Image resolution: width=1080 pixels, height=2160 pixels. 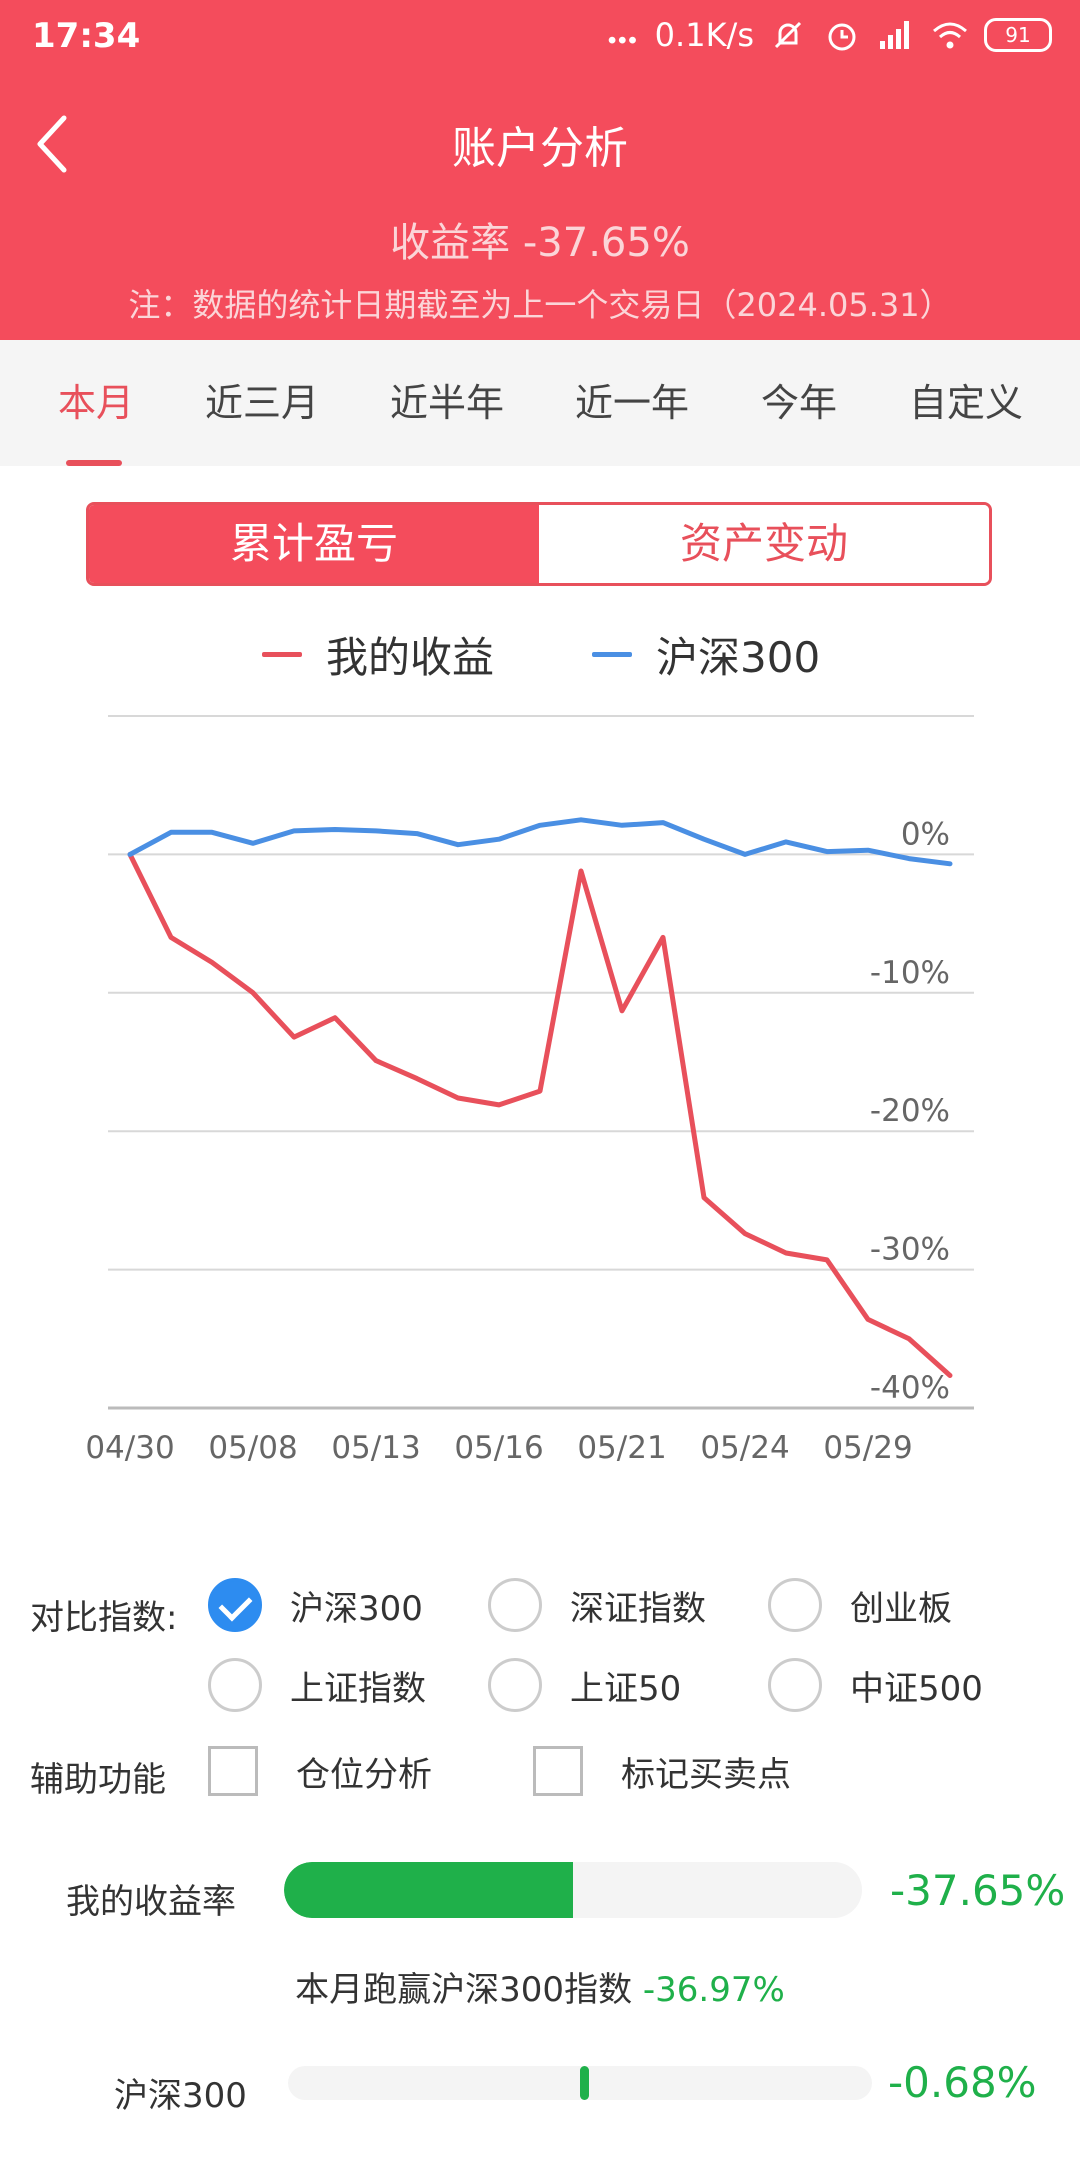 What do you see at coordinates (356, 1608) in the screenshot?
I see `compare-option-label: 沪深300` at bounding box center [356, 1608].